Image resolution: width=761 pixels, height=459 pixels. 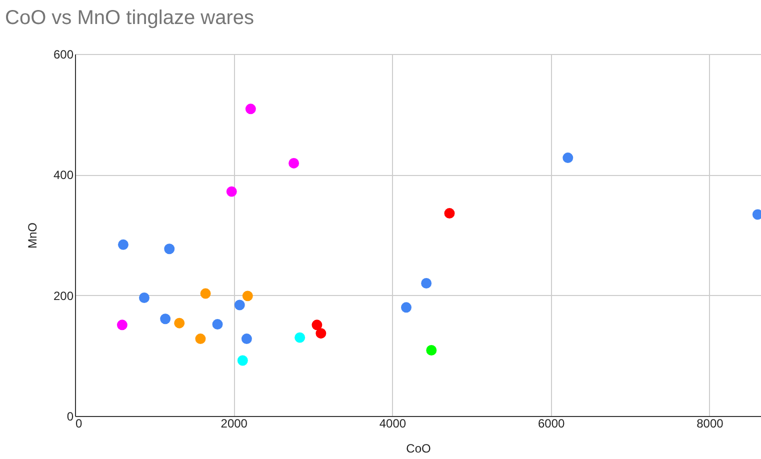 I want to click on y-tick-label: 400, so click(x=63, y=175).